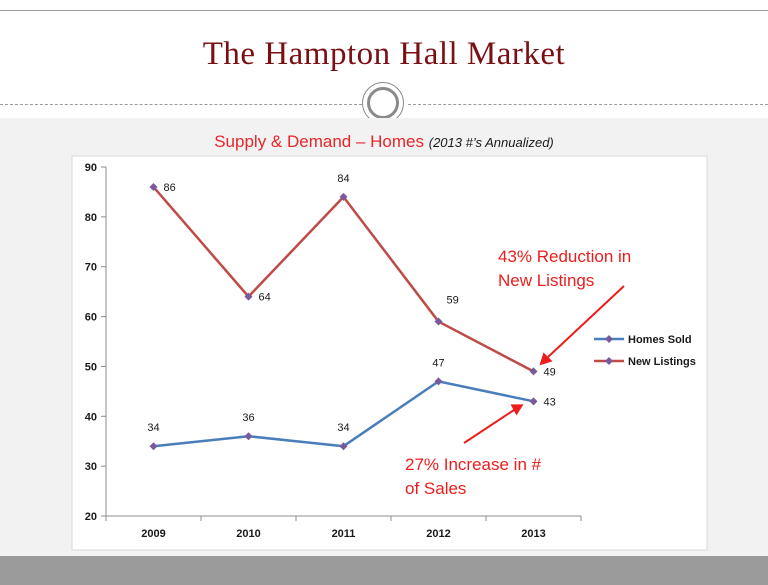 This screenshot has width=768, height=585. I want to click on y-tick-label: 80, so click(91, 218).